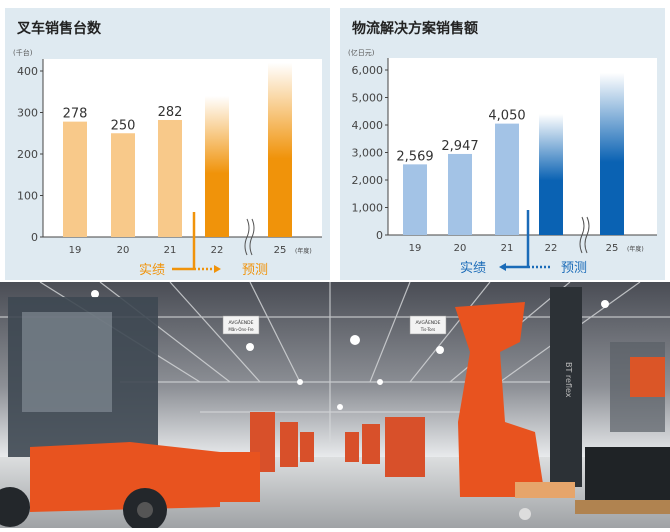 The height and width of the screenshot is (532, 670). I want to click on data-label: 278, so click(75, 114).